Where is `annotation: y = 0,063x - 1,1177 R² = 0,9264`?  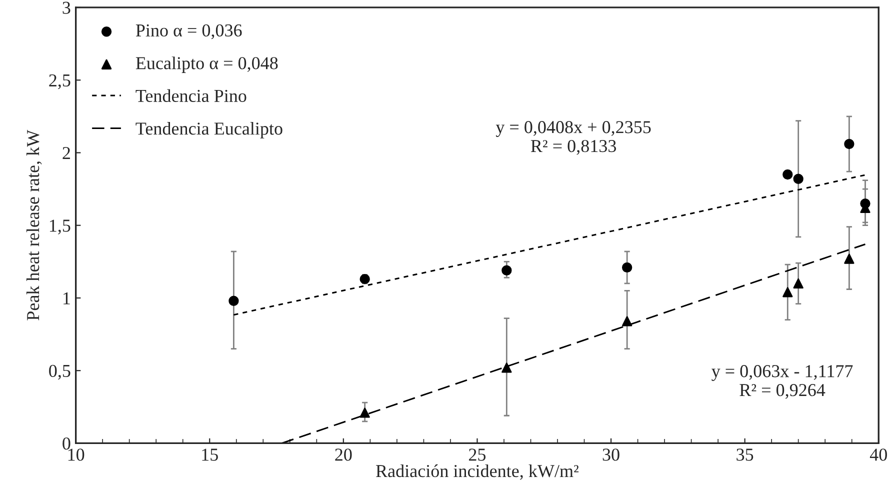 annotation: y = 0,063x - 1,1177 R² = 0,9264 is located at coordinates (782, 382).